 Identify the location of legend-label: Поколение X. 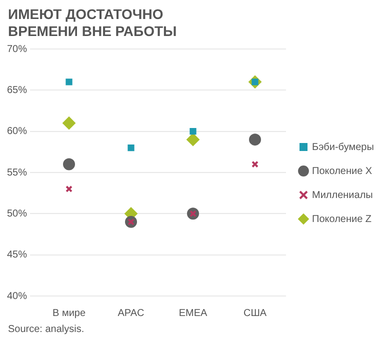
(342, 171).